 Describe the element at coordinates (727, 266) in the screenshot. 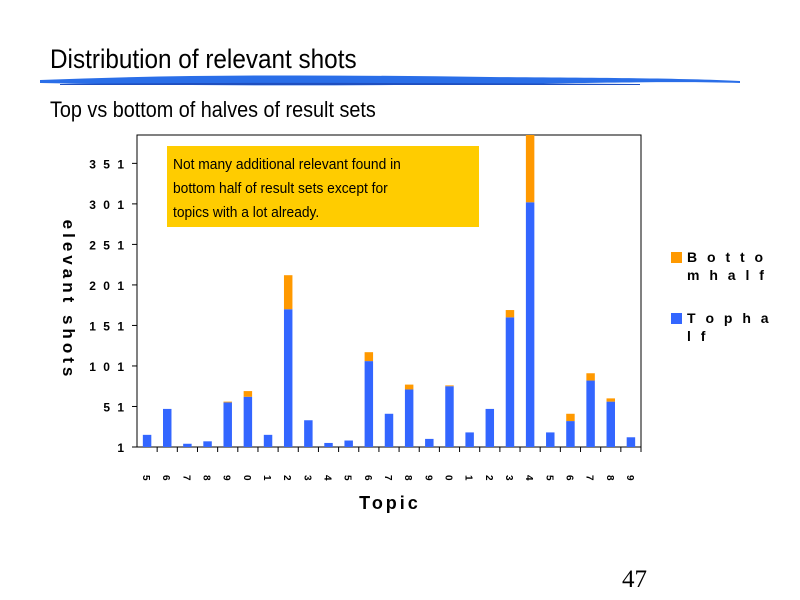

I see `legend-label-bottom: B o t t o m h a l f` at that location.